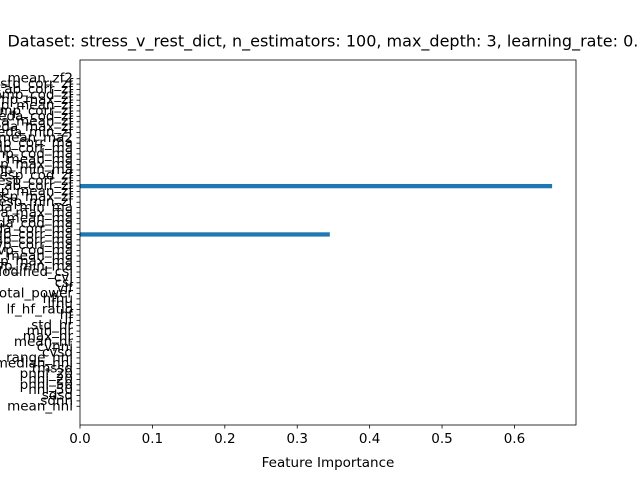 The image size is (640, 480). What do you see at coordinates (328, 463) in the screenshot?
I see `x-axis-label: Feature Importance` at bounding box center [328, 463].